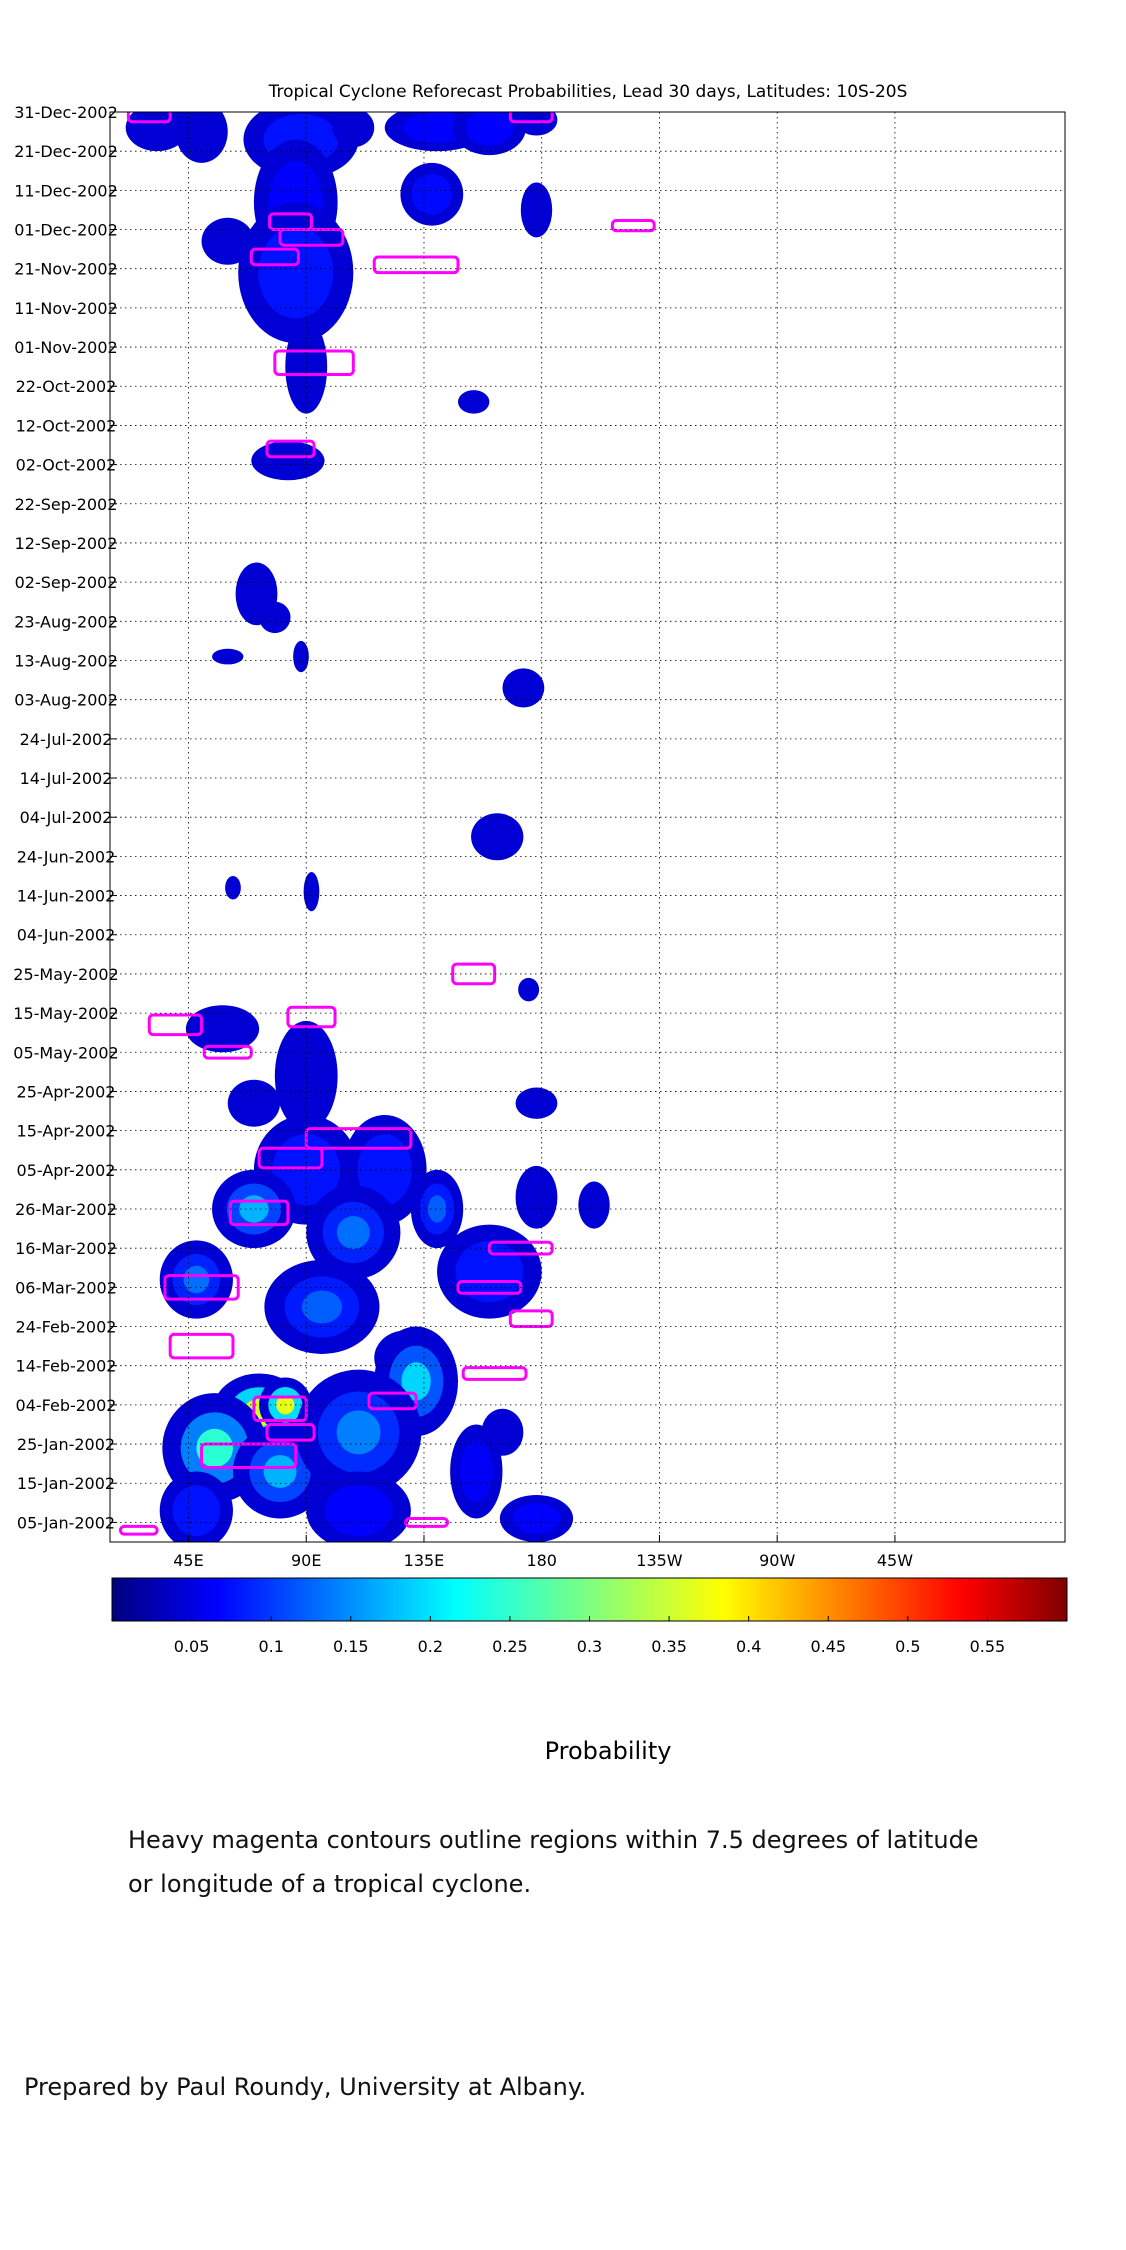  I want to click on colorbar-tick-label: 0.15, so click(351, 1646).